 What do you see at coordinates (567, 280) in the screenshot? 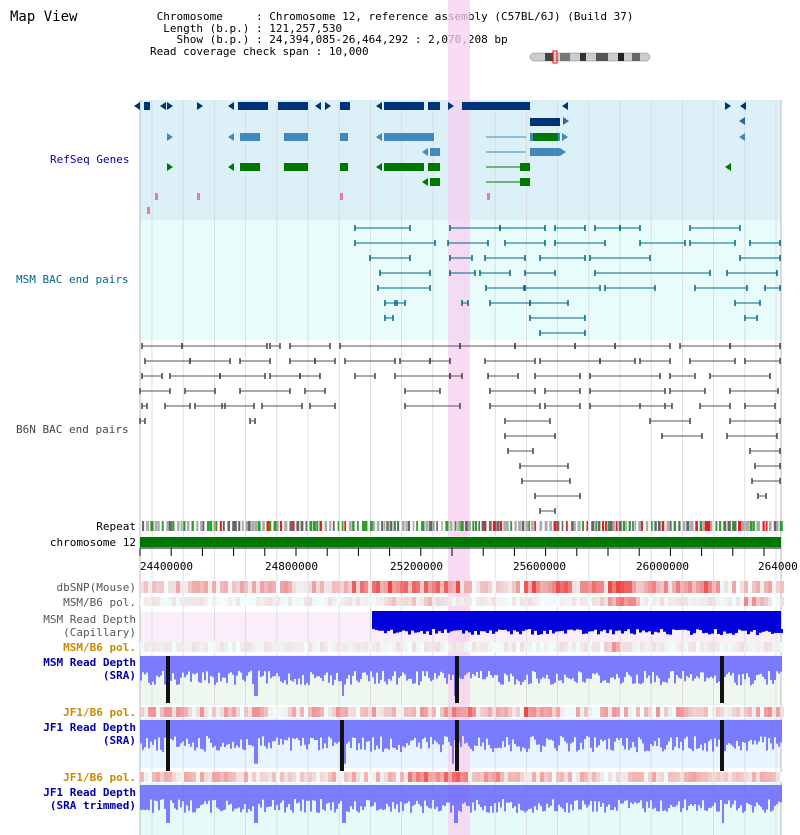
I see `msm-bac-track` at bounding box center [567, 280].